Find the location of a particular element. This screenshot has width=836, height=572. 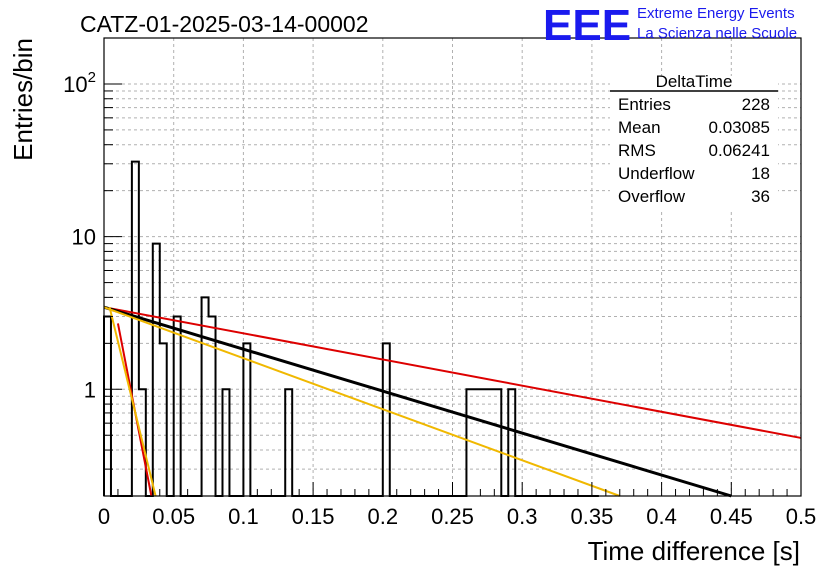

x-tick-label: 0.05 is located at coordinates (173, 516).